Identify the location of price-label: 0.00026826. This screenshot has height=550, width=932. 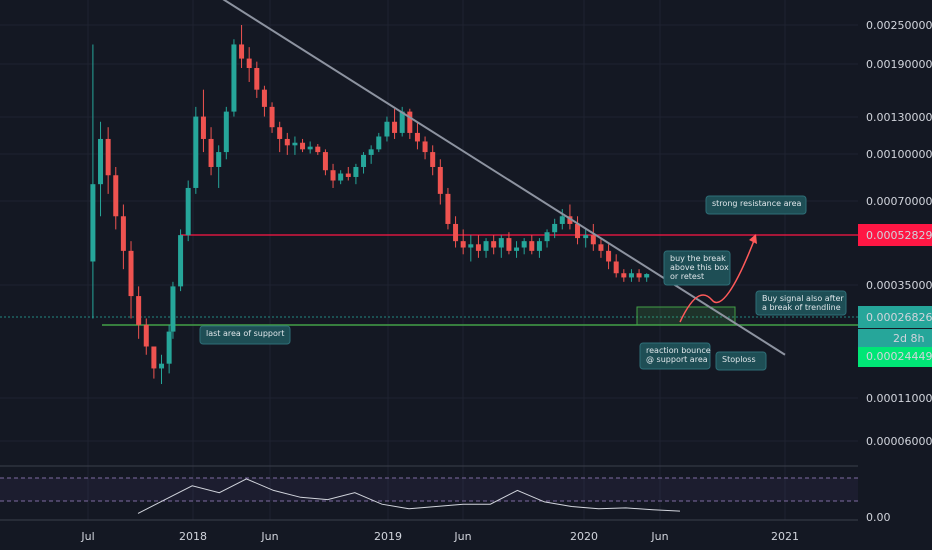
(899, 317).